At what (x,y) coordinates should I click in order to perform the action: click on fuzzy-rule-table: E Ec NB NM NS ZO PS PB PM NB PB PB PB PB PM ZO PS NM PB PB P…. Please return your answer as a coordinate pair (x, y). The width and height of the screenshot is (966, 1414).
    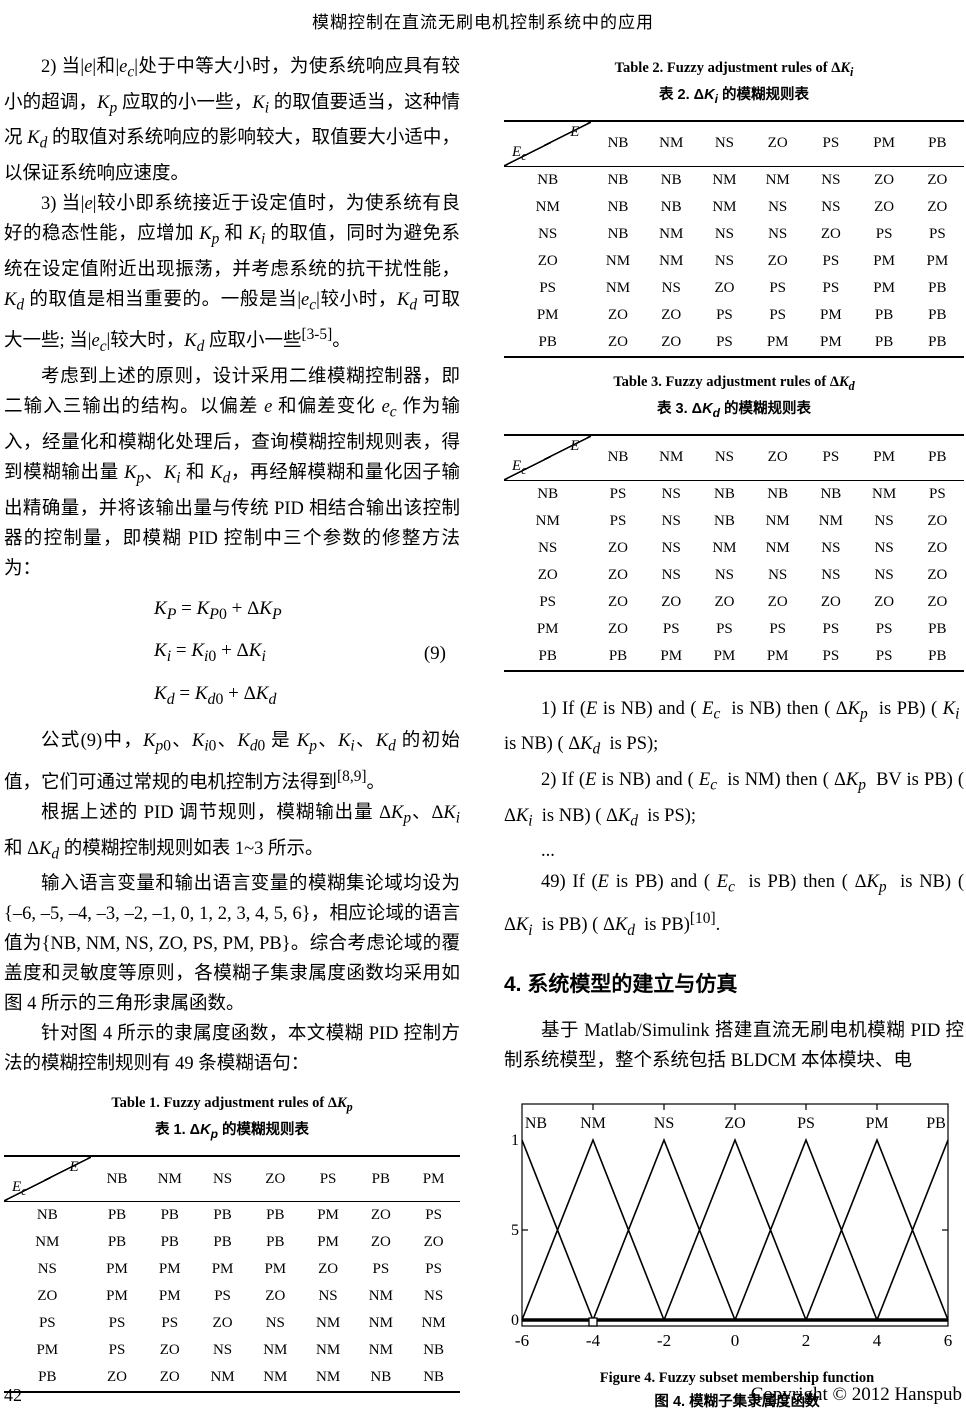
    Looking at the image, I should click on (232, 1274).